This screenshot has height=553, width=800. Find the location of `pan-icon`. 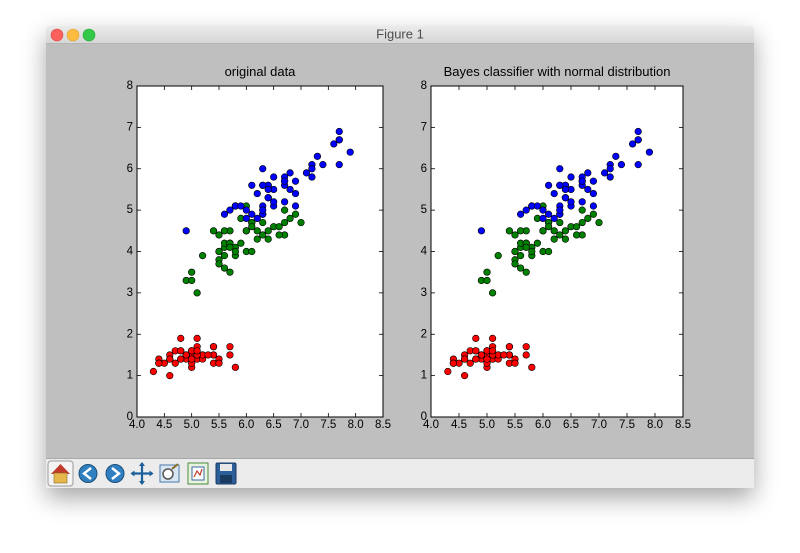

pan-icon is located at coordinates (142, 473).